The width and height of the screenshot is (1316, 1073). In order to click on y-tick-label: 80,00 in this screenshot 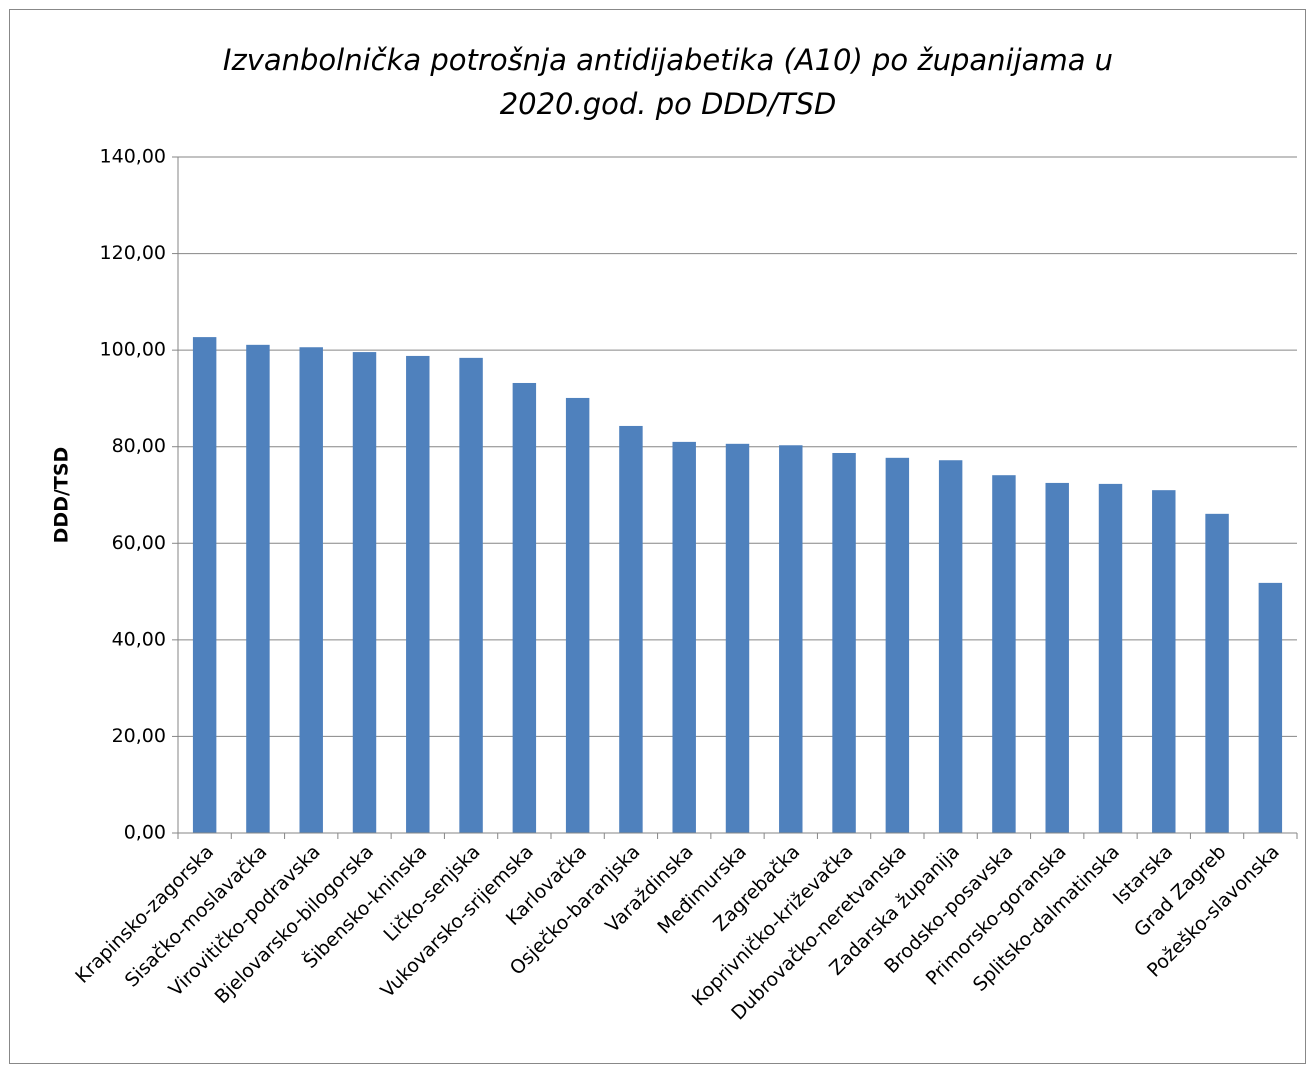, I will do `click(139, 446)`.